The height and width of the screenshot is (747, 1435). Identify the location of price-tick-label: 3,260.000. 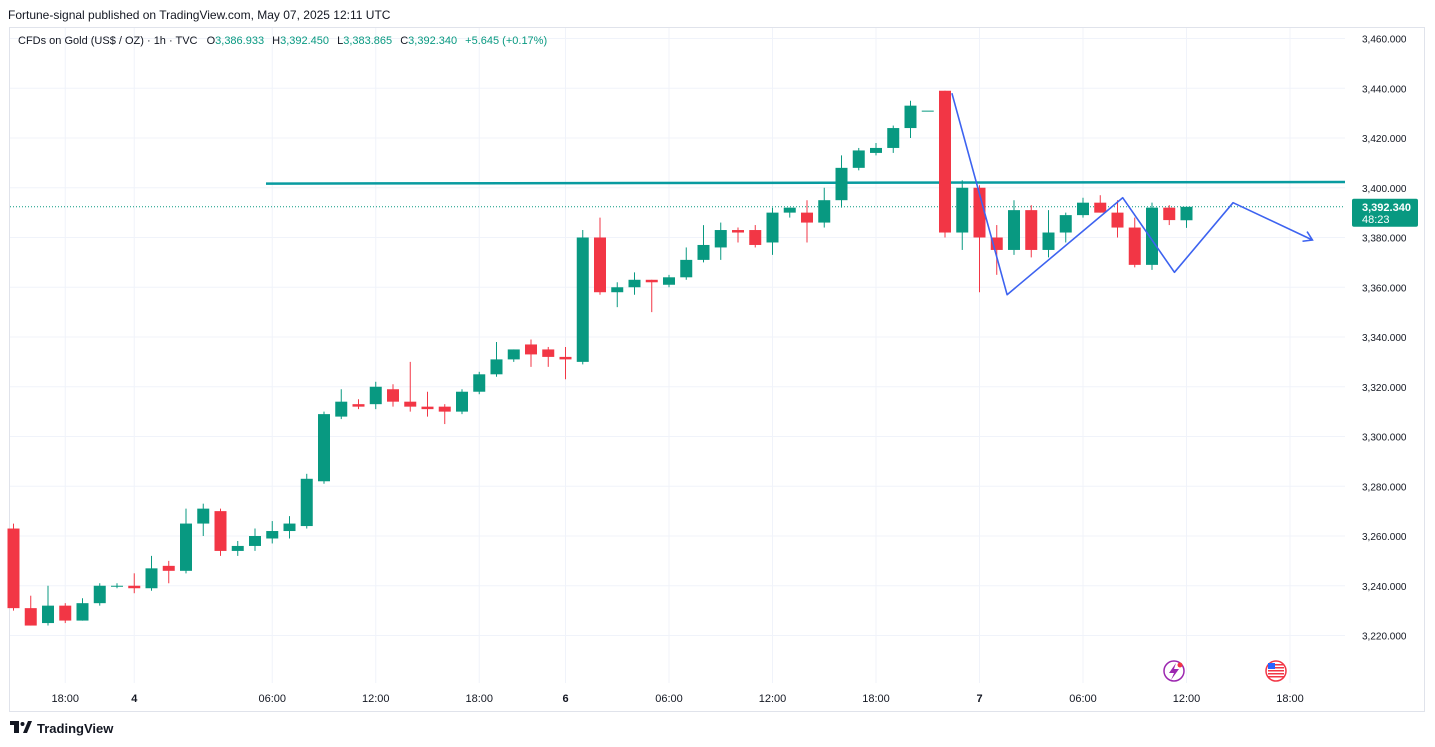
(1384, 537).